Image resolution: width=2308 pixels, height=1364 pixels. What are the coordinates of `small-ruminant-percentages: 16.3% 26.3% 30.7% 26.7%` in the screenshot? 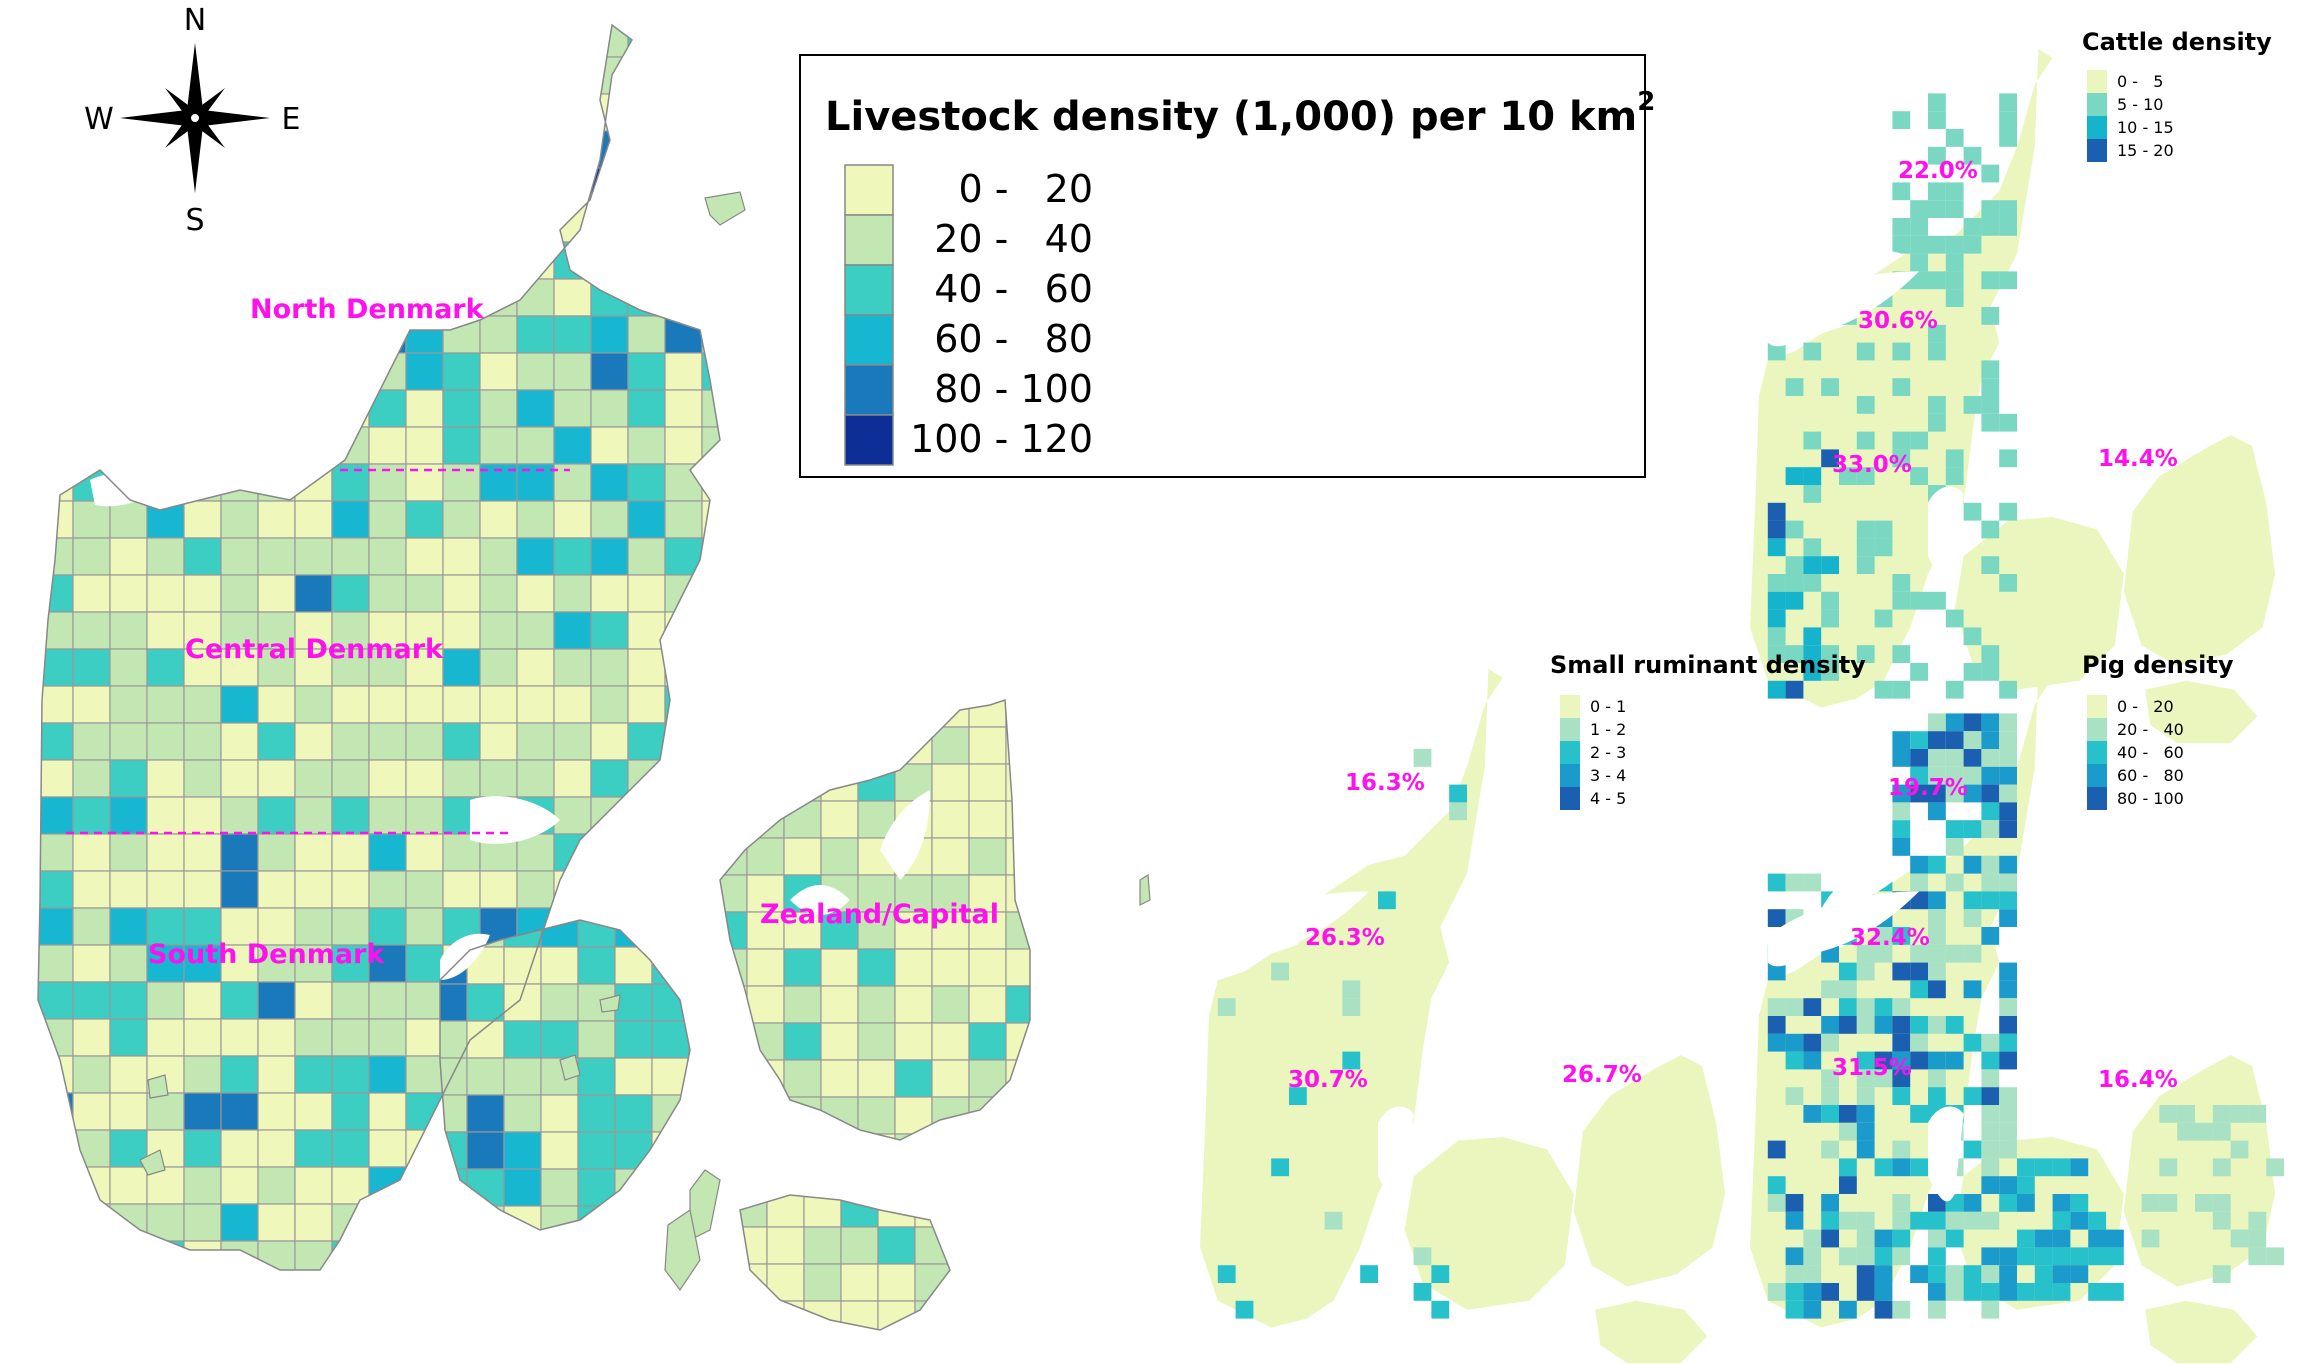 It's located at (1465, 931).